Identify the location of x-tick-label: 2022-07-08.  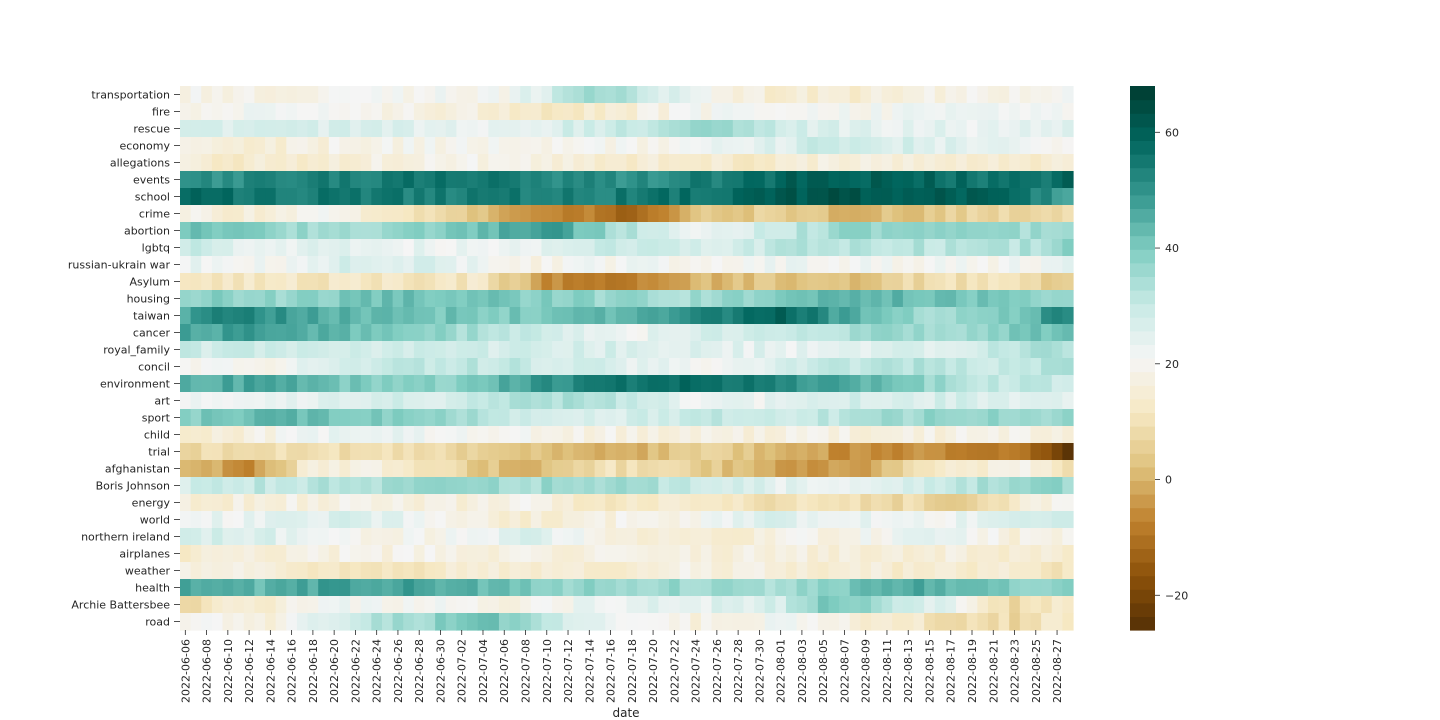
(526, 671).